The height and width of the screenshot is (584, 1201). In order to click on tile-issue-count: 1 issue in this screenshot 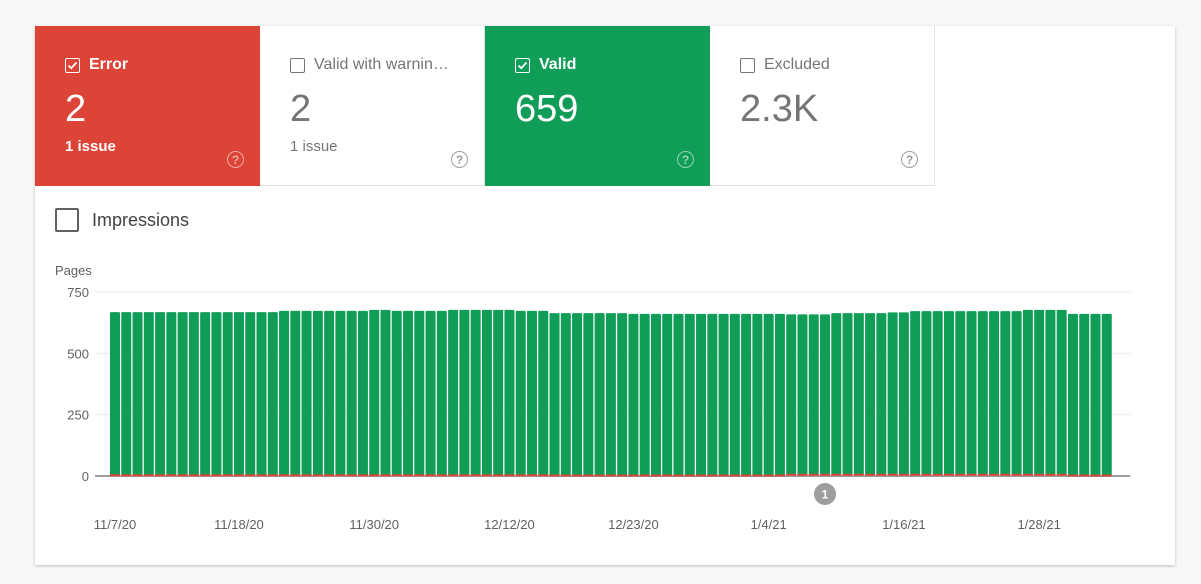, I will do `click(90, 146)`.